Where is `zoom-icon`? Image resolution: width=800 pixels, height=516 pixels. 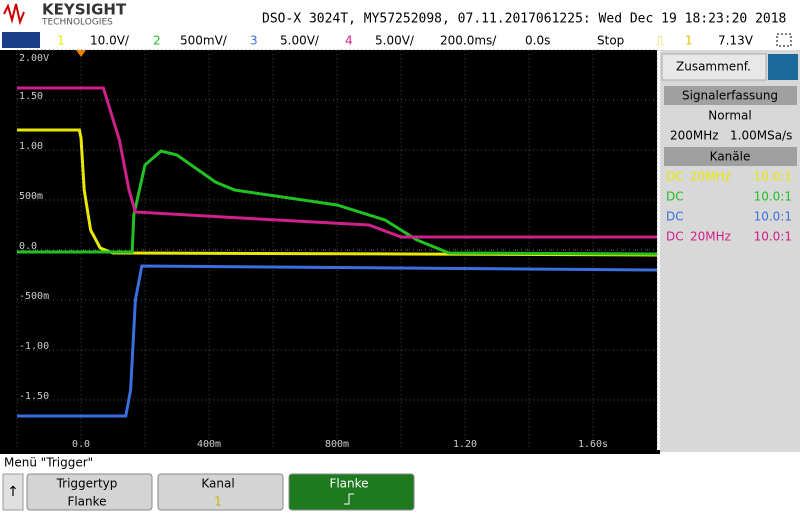
zoom-icon is located at coordinates (784, 40).